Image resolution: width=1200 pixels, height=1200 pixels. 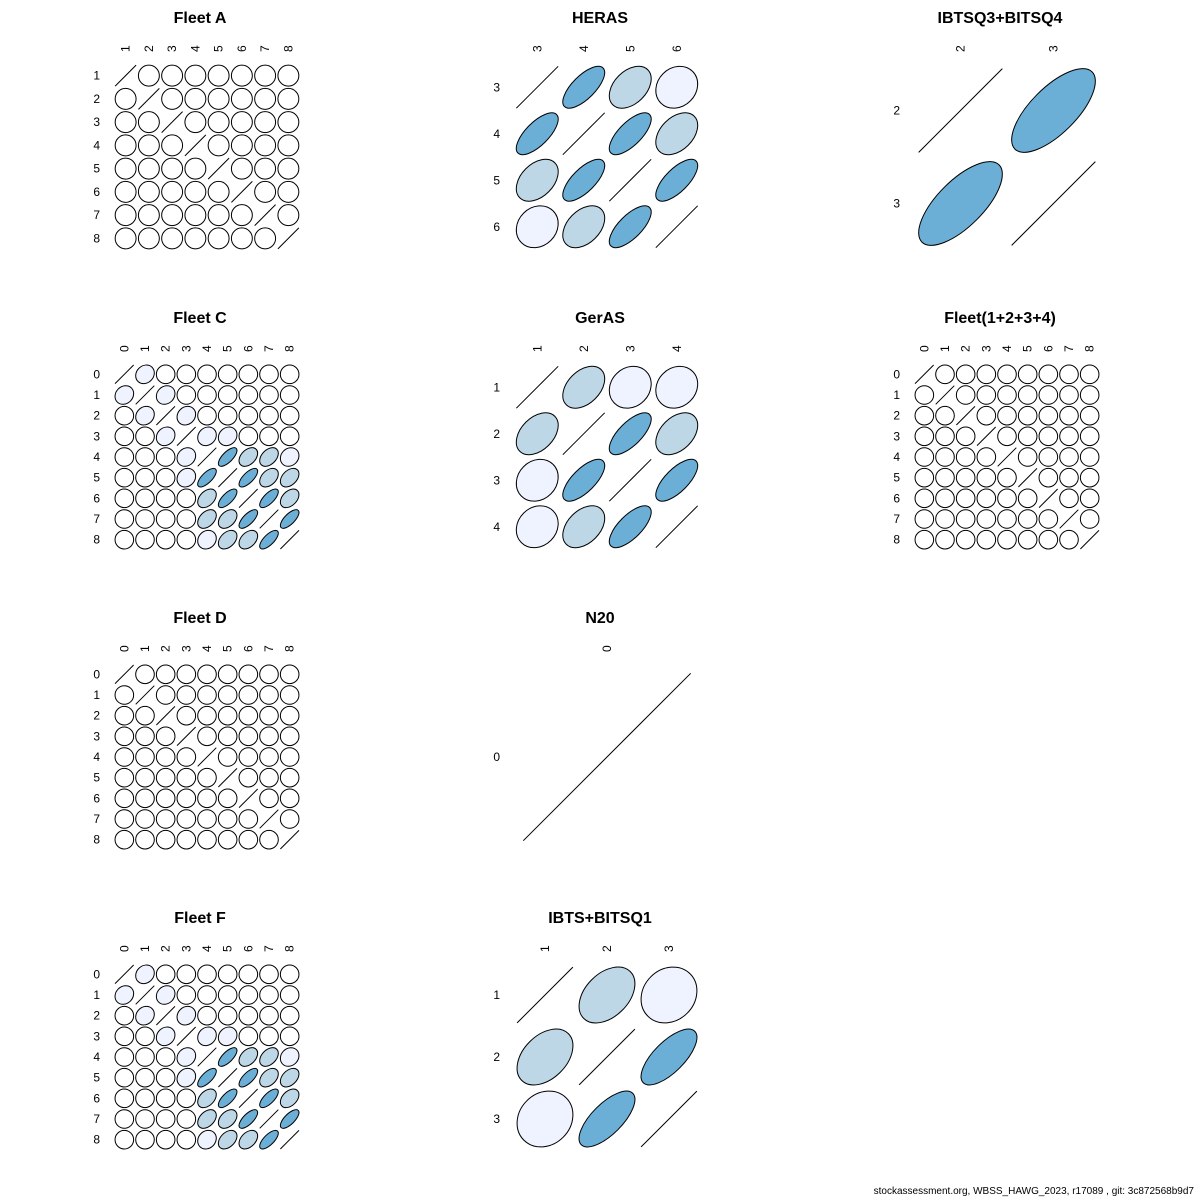 What do you see at coordinates (96, 736) in the screenshot?
I see `row-label: 3` at bounding box center [96, 736].